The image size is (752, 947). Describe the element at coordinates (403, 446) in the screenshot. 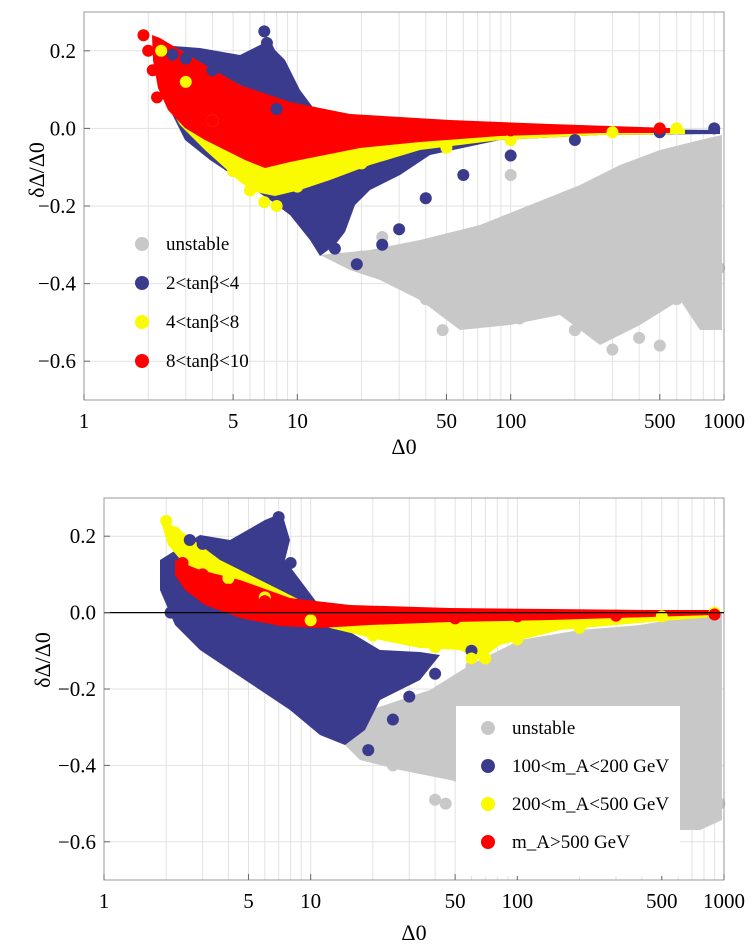

I see `panel-top-xlabel: Δ0` at that location.